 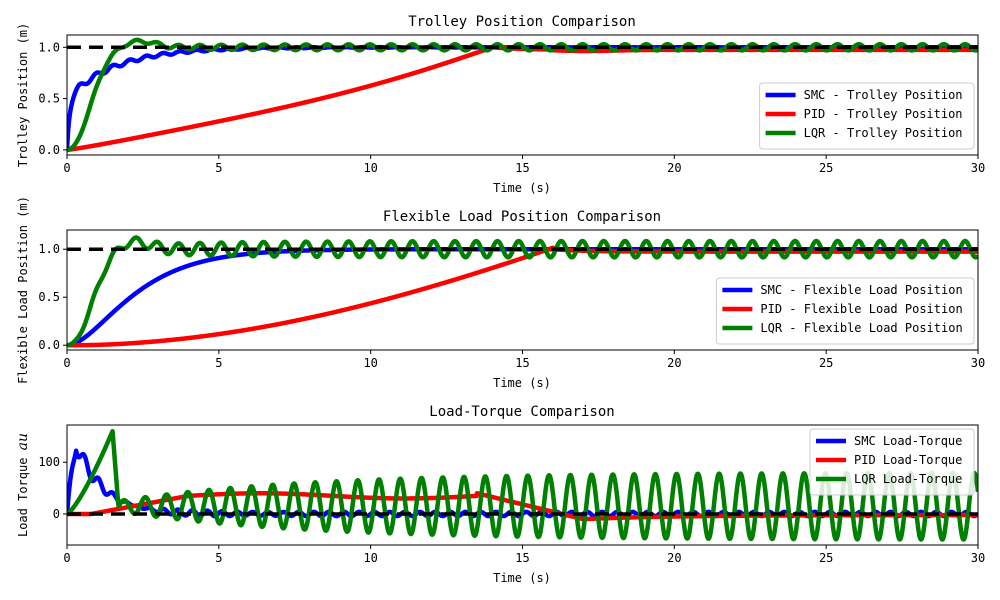 What do you see at coordinates (908, 479) in the screenshot?
I see `legend-label: LQR Load-Torque` at bounding box center [908, 479].